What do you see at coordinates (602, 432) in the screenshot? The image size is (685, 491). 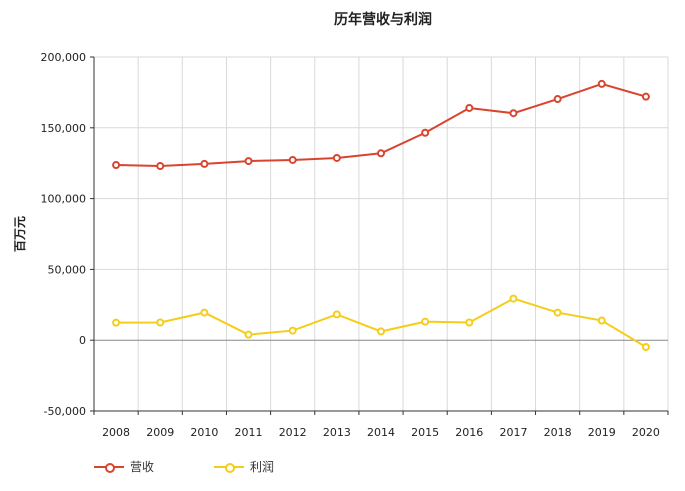 I see `x-tick-label: 2019` at bounding box center [602, 432].